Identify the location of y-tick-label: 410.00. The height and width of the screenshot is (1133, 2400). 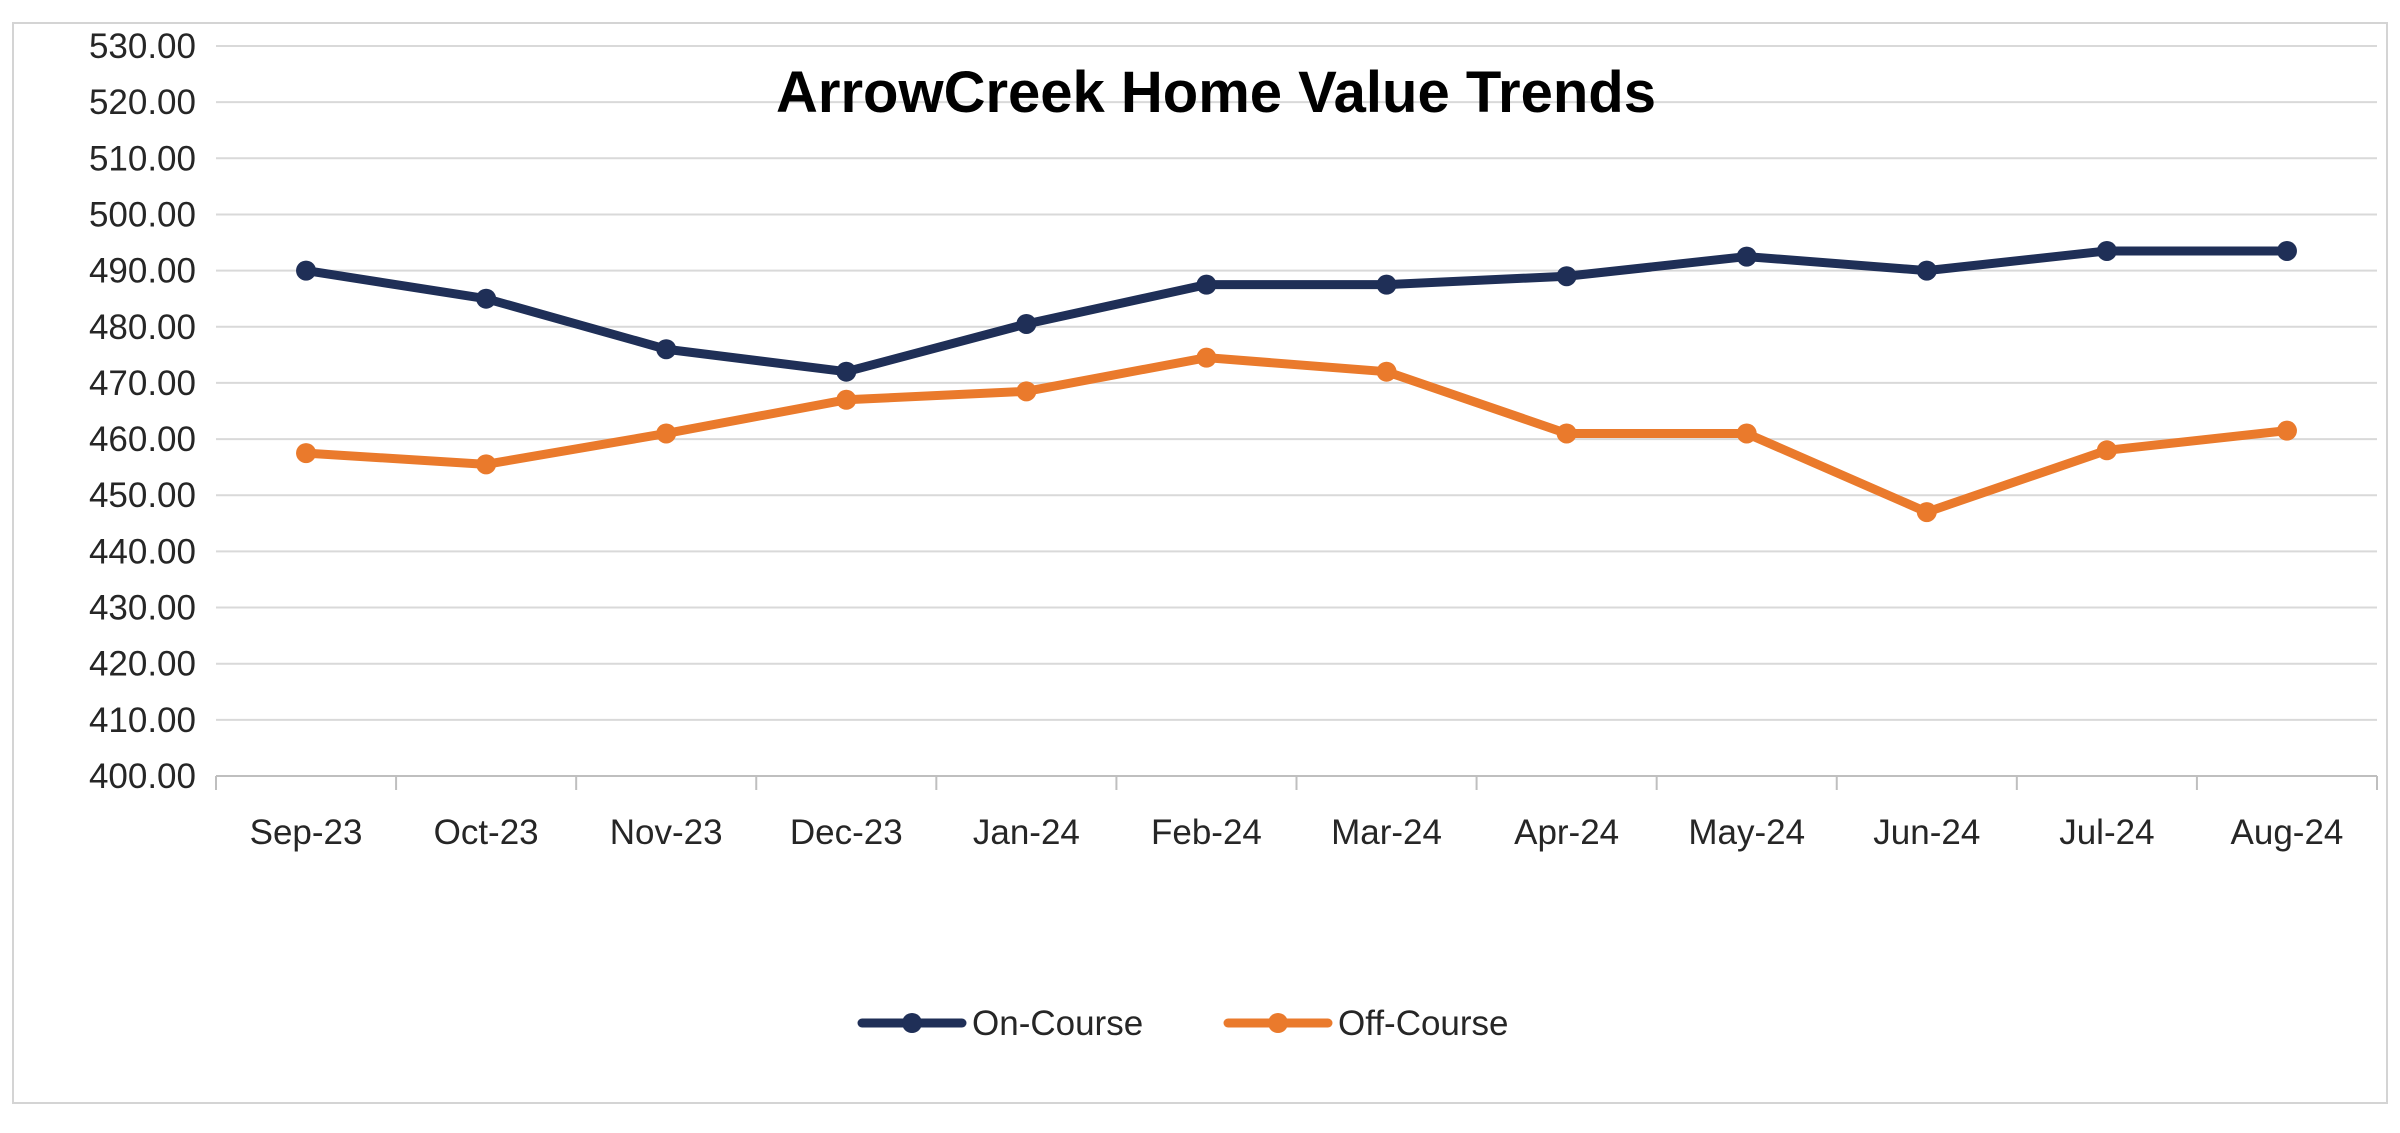
(142, 720).